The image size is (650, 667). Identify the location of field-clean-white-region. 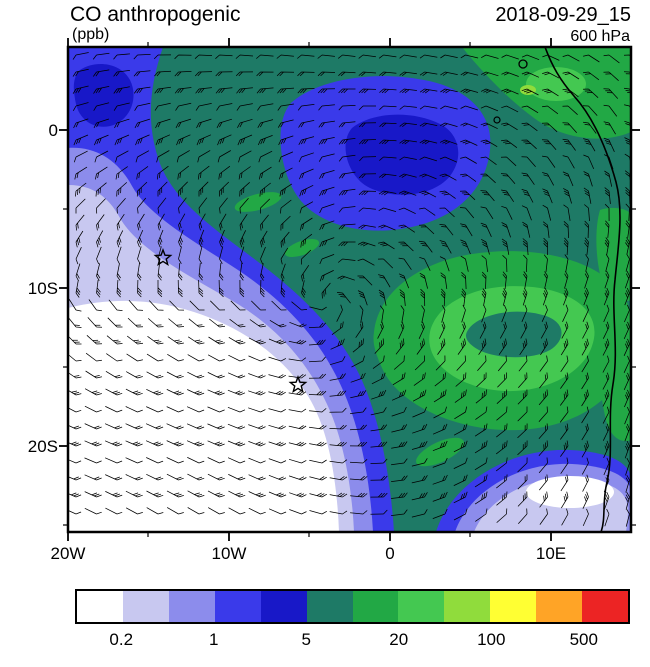
(204, 415).